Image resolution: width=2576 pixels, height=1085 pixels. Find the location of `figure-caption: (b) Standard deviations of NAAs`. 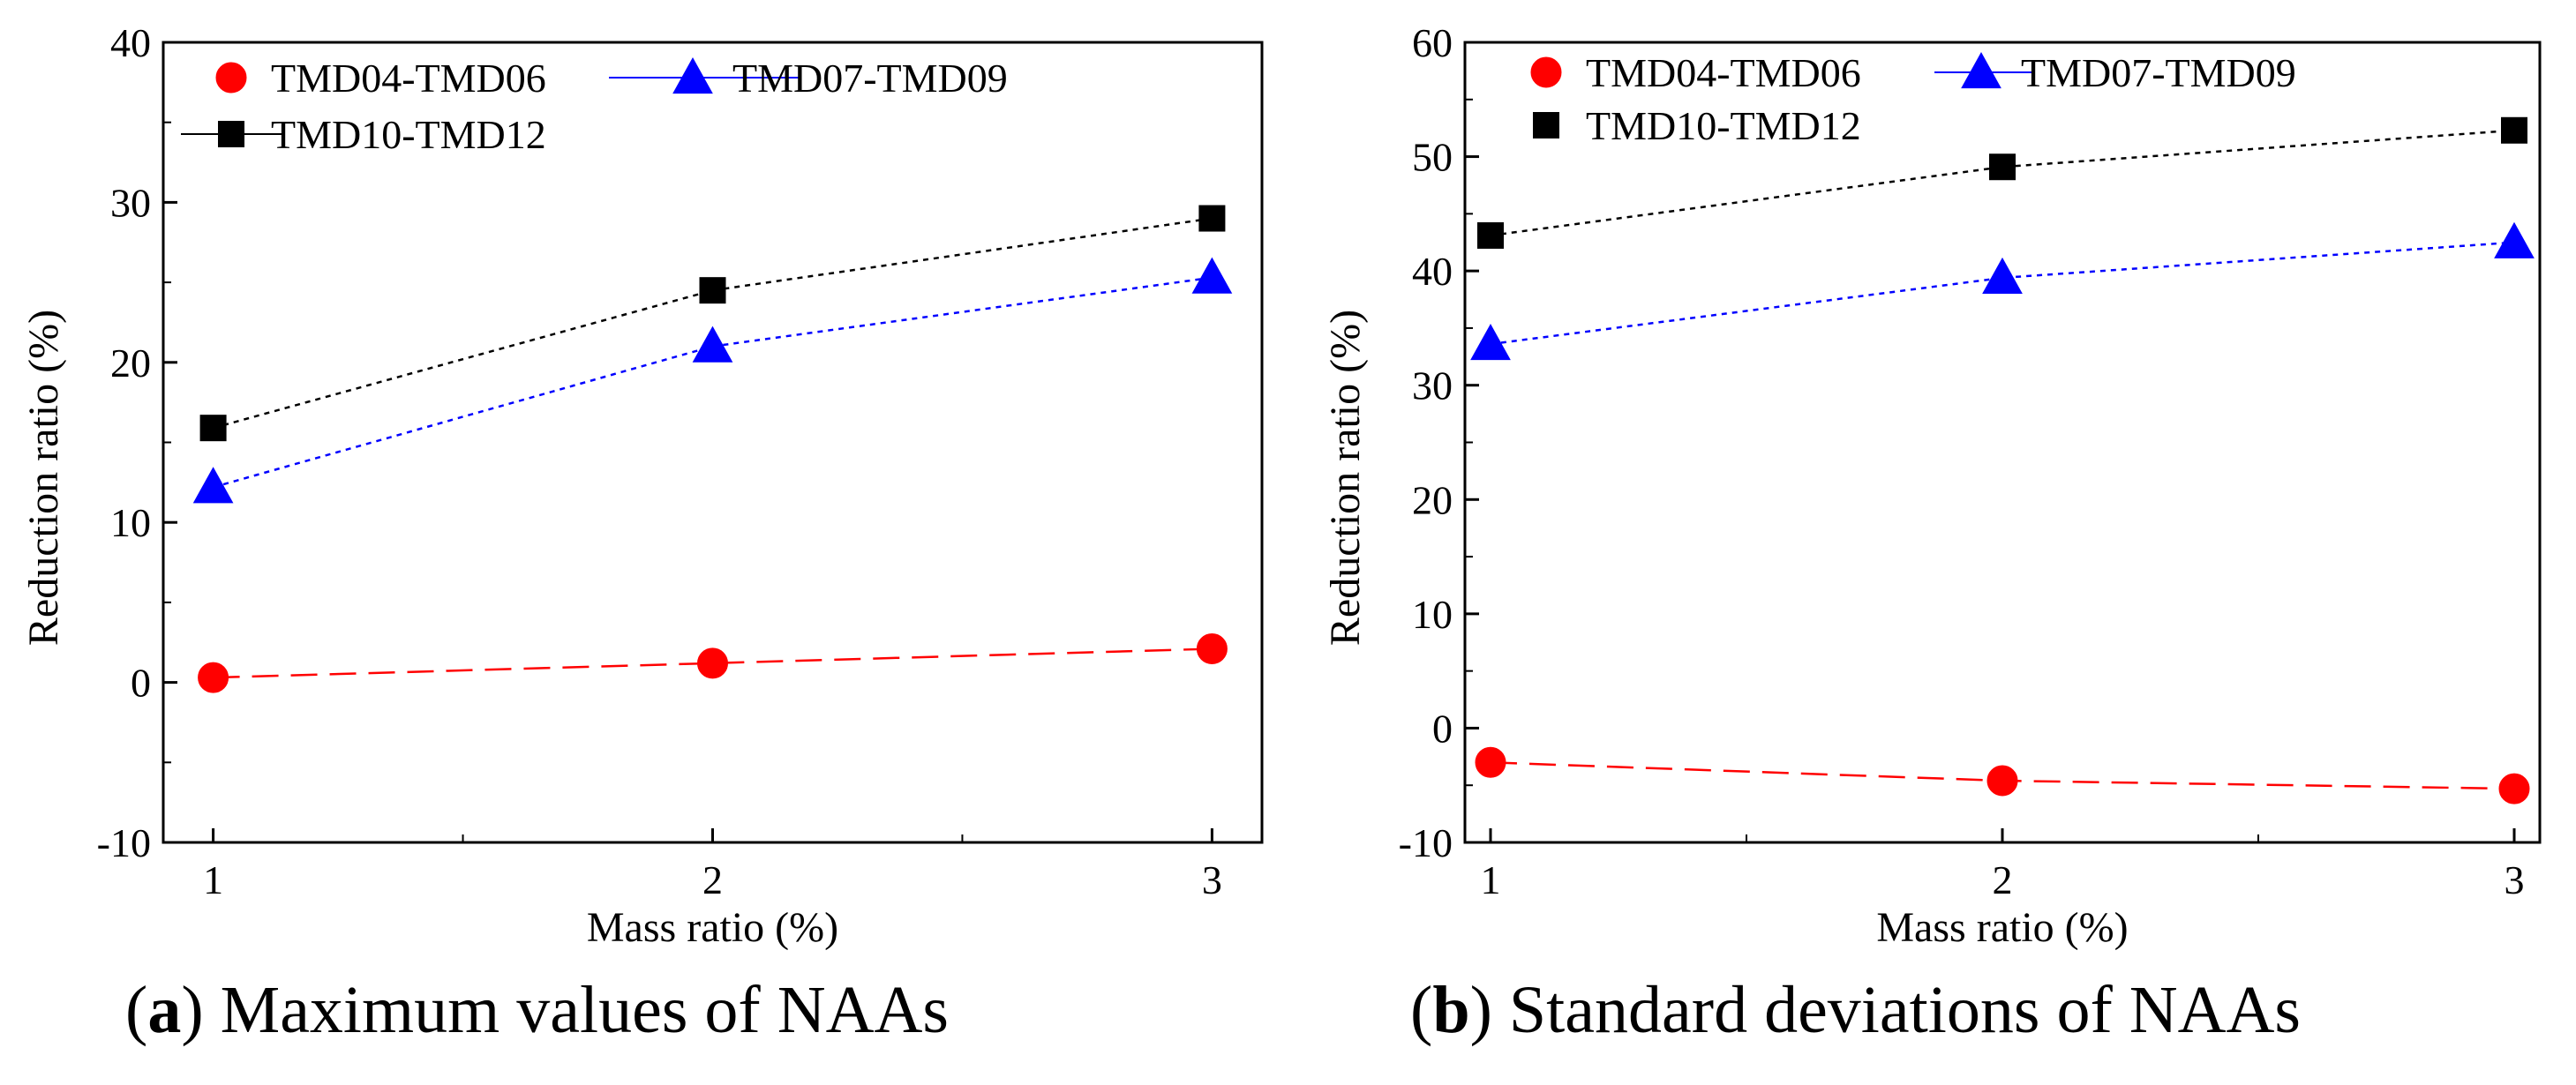

figure-caption: (b) Standard deviations of NAAs is located at coordinates (1855, 1010).